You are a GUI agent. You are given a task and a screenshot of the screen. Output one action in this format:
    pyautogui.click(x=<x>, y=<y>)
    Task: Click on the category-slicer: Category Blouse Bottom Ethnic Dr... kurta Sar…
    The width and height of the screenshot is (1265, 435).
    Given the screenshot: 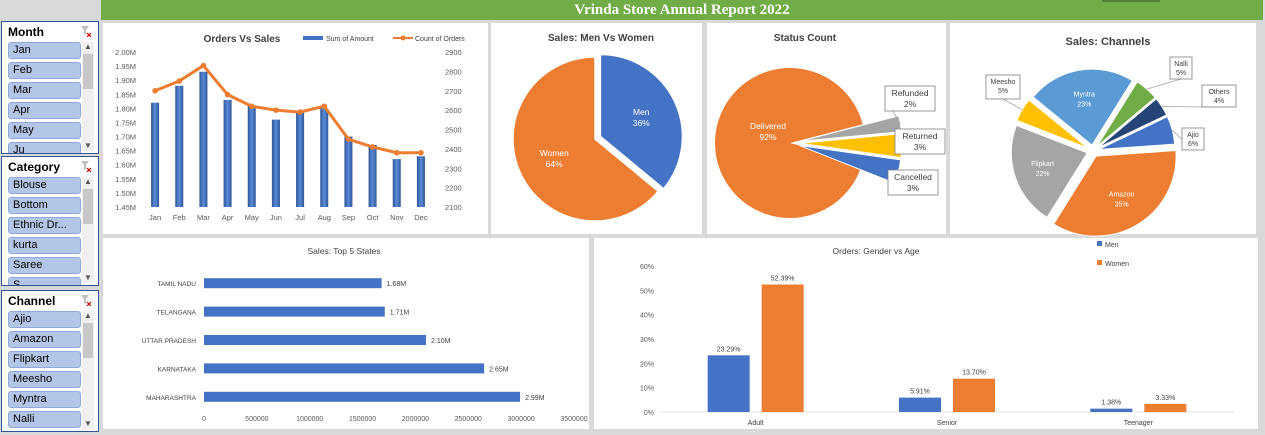 What is the action you would take?
    pyautogui.click(x=50, y=221)
    